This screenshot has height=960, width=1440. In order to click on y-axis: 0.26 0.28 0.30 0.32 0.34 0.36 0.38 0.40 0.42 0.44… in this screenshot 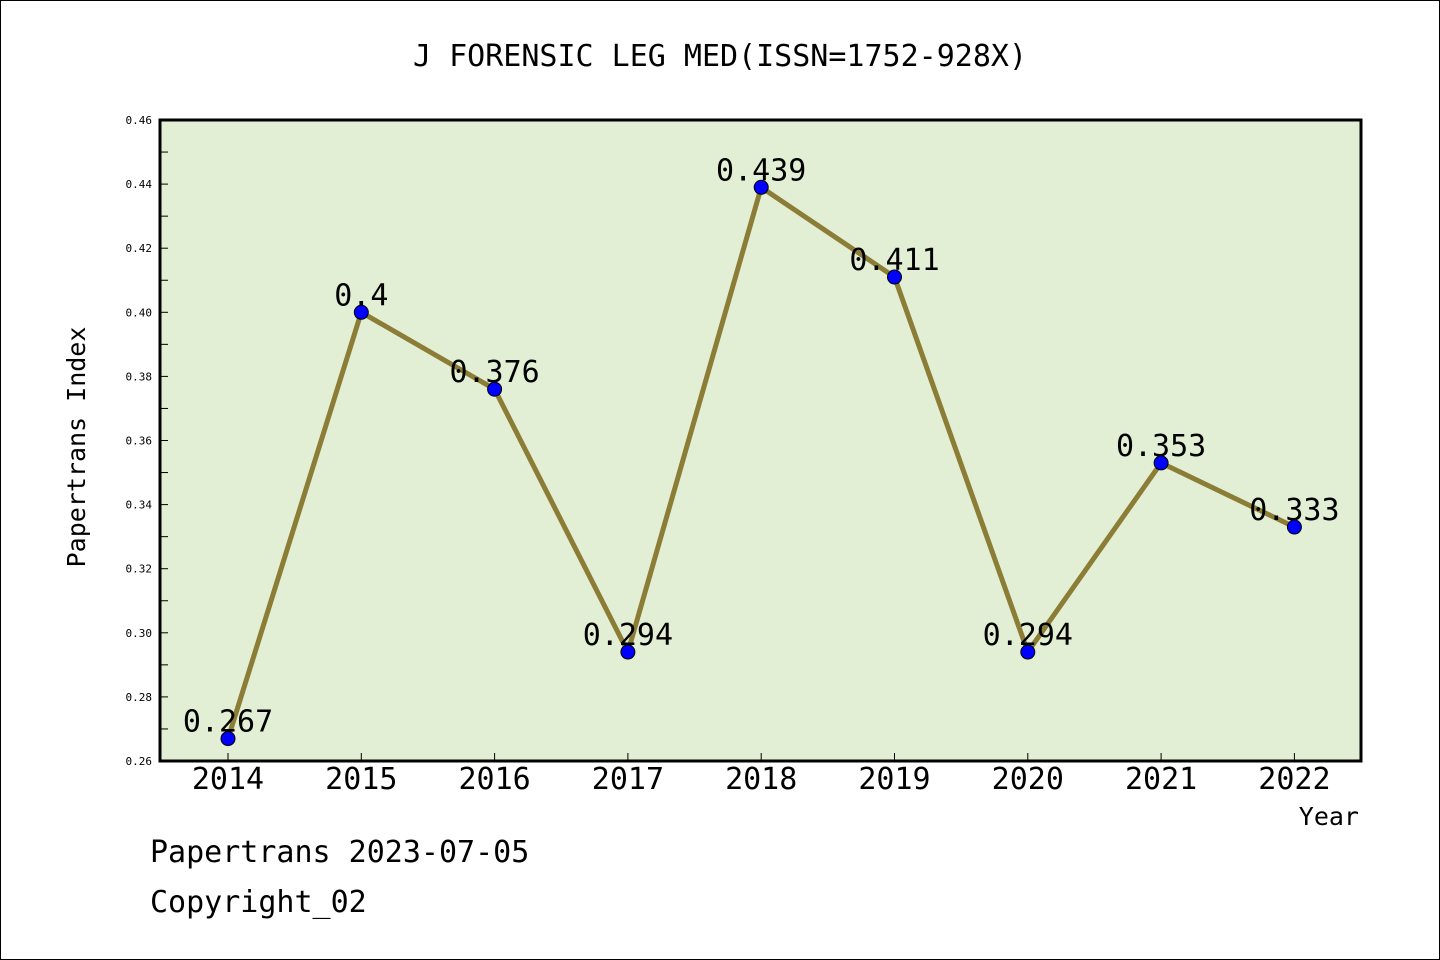, I will do `click(147, 441)`.